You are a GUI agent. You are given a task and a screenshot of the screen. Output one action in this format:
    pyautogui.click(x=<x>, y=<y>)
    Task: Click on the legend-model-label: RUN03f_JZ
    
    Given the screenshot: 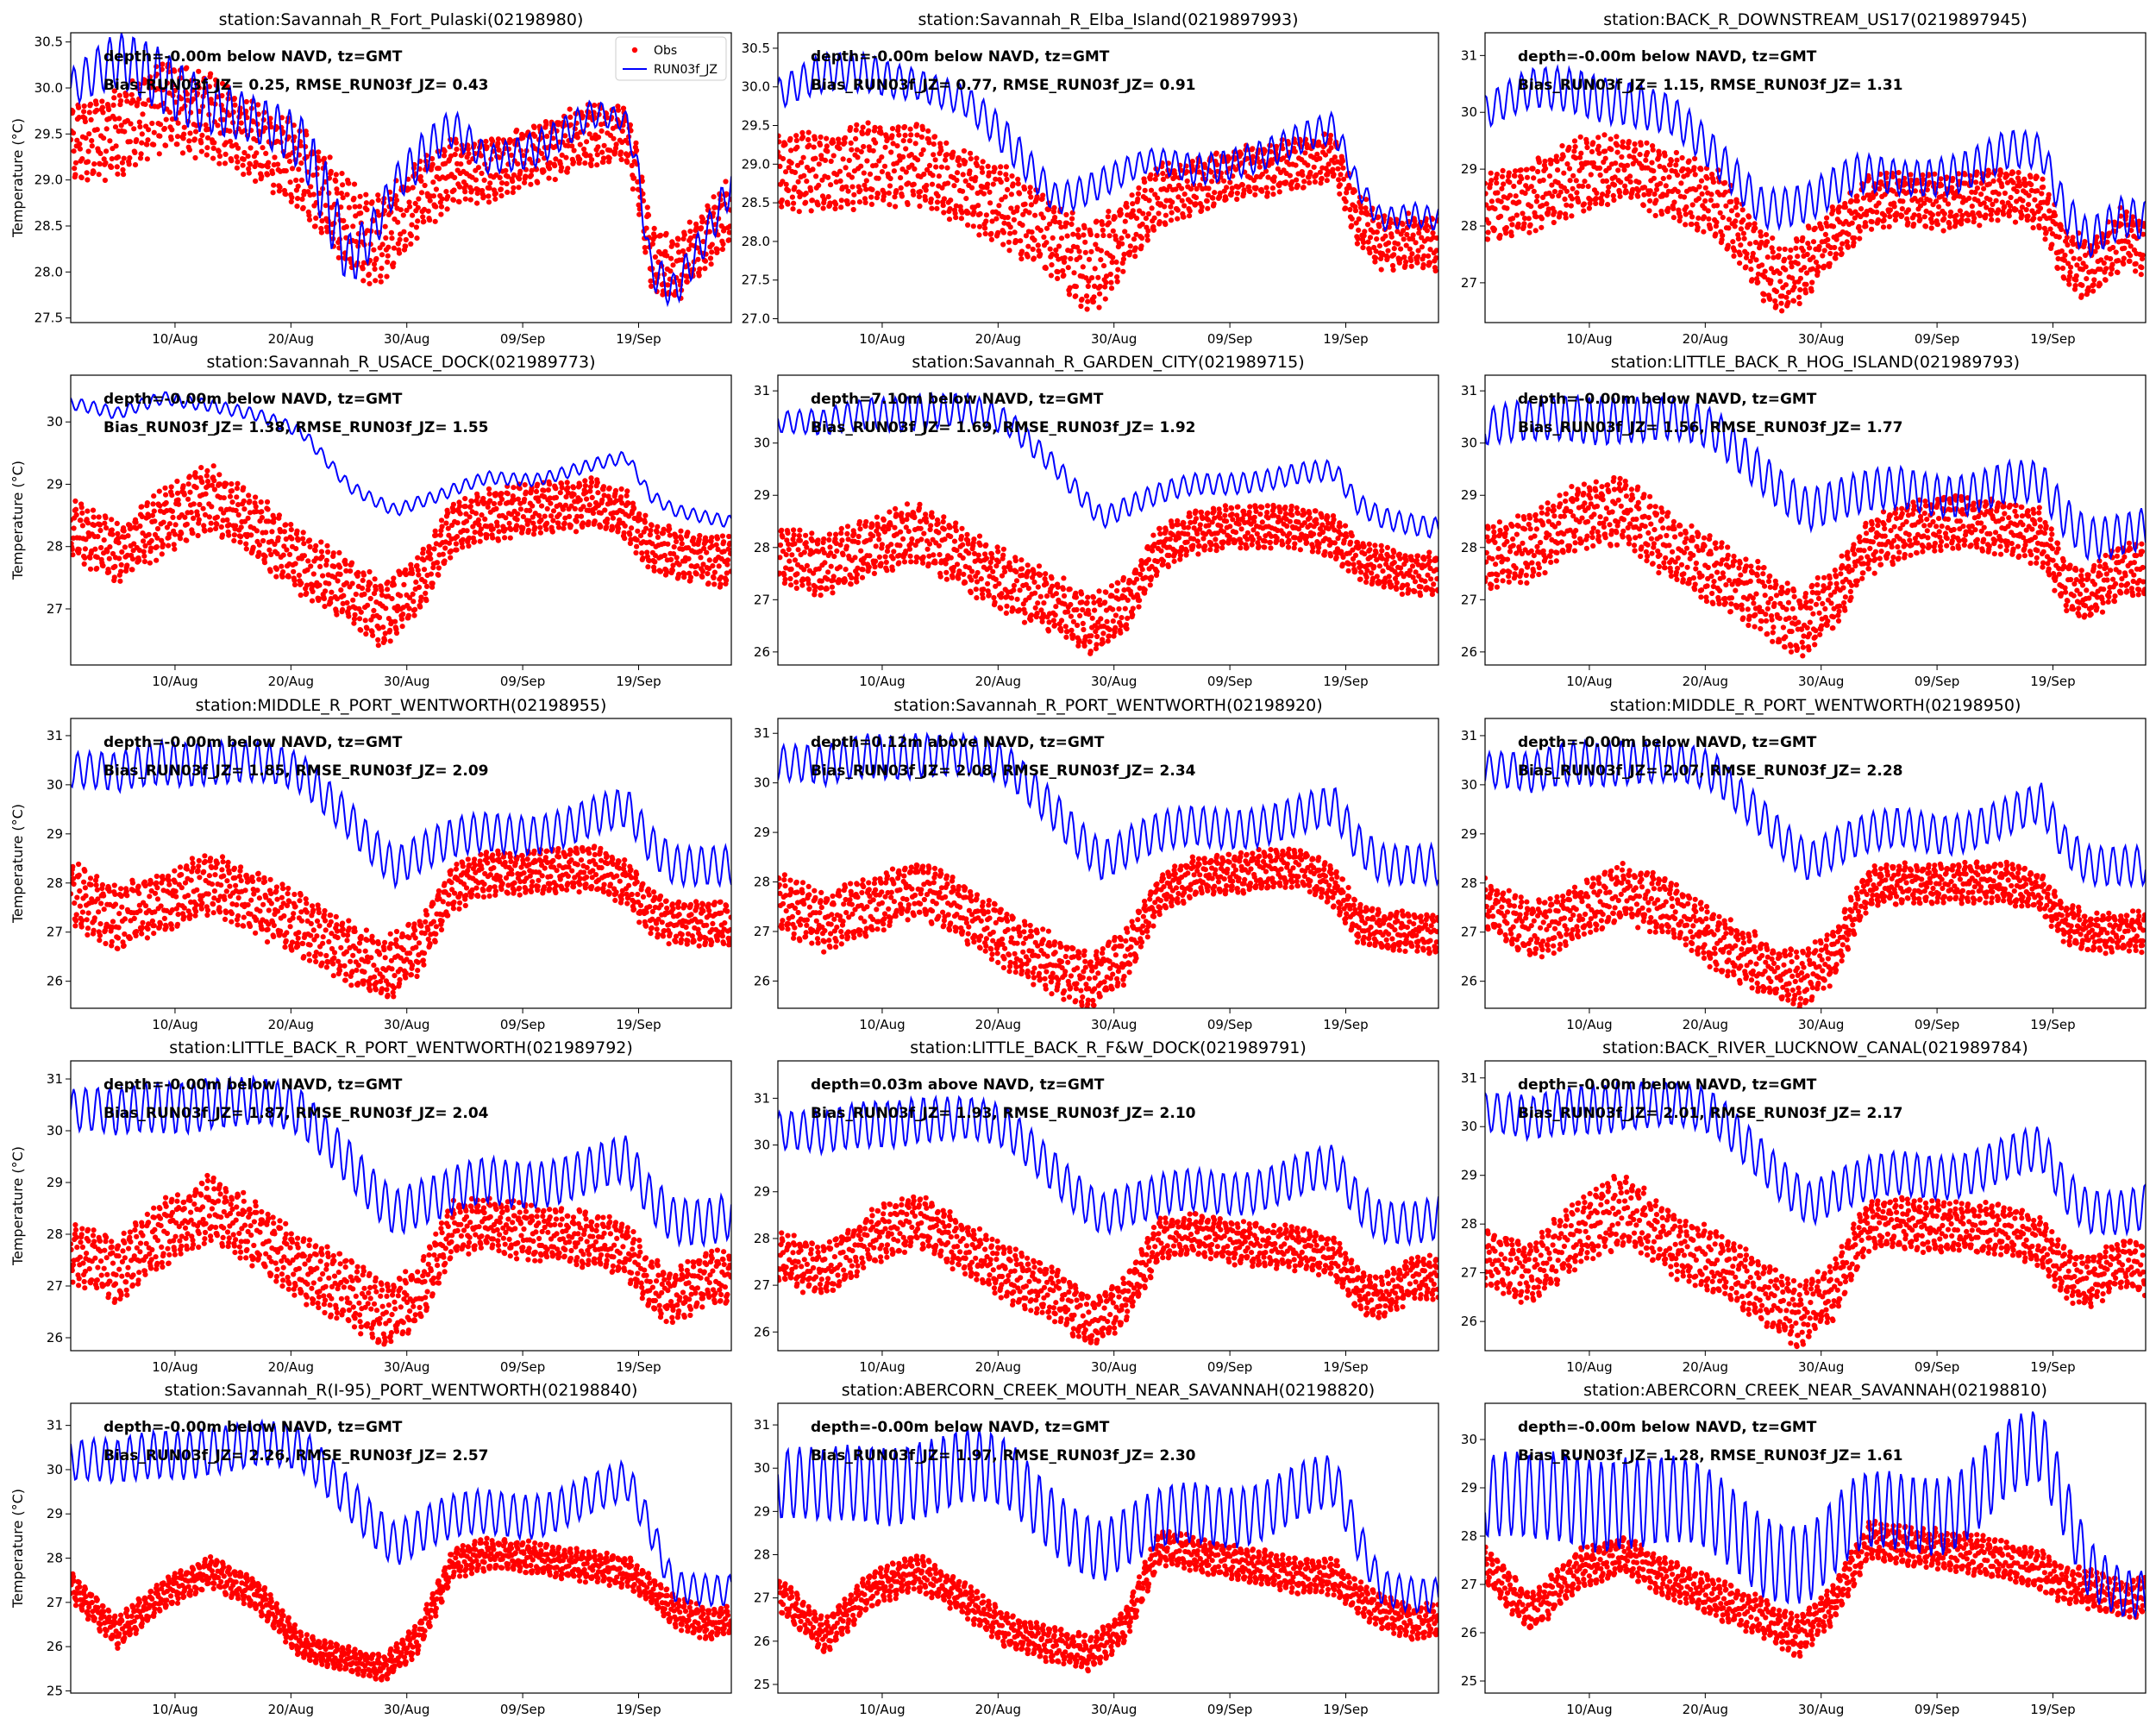 What is the action you would take?
    pyautogui.click(x=686, y=70)
    